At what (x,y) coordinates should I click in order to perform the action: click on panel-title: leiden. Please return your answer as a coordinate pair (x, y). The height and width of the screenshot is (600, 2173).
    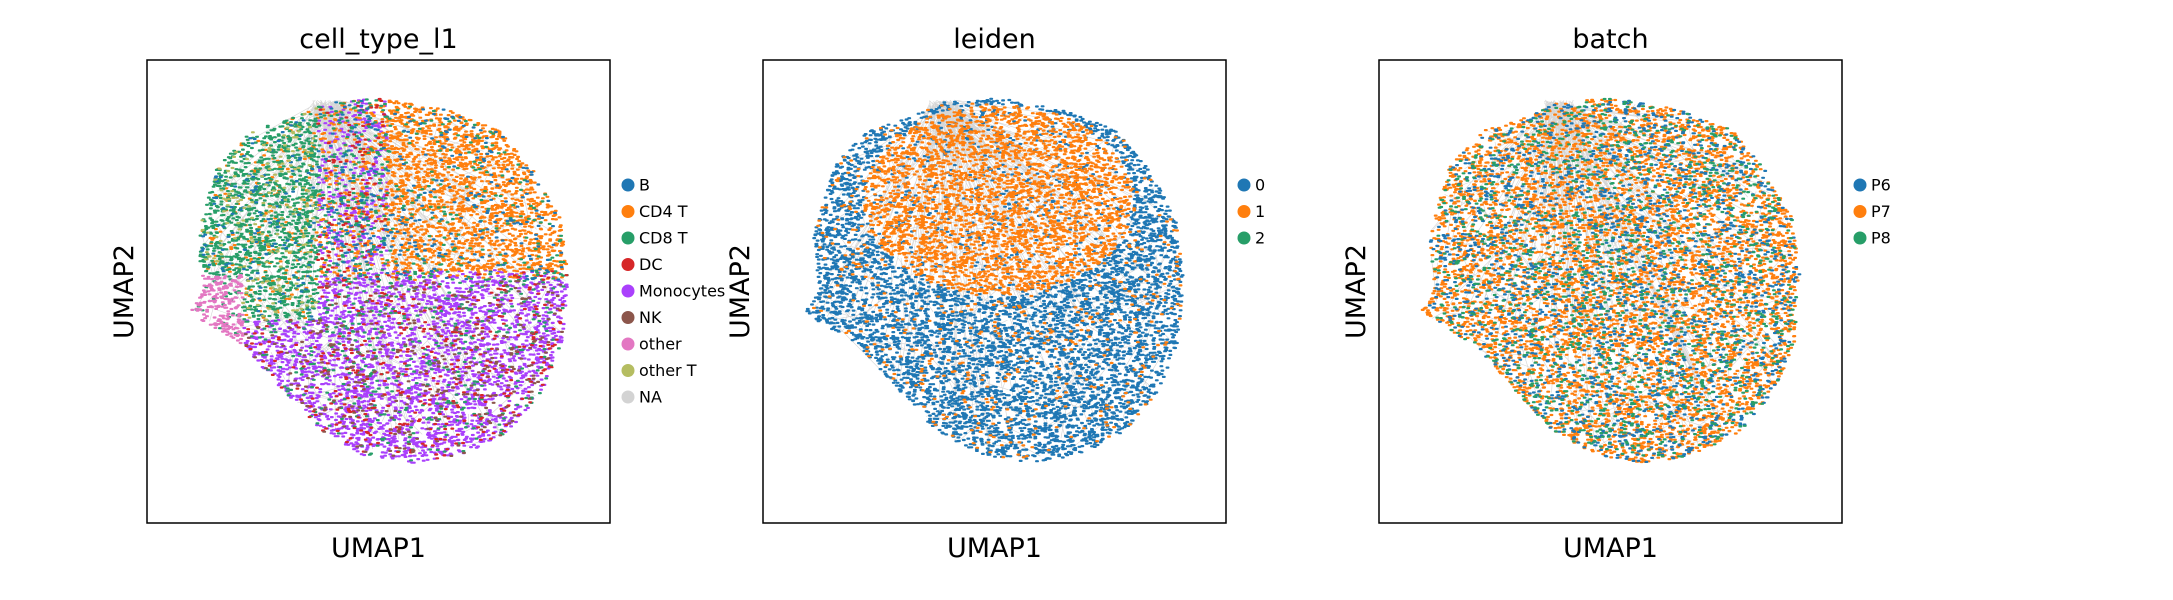
    Looking at the image, I should click on (994, 39).